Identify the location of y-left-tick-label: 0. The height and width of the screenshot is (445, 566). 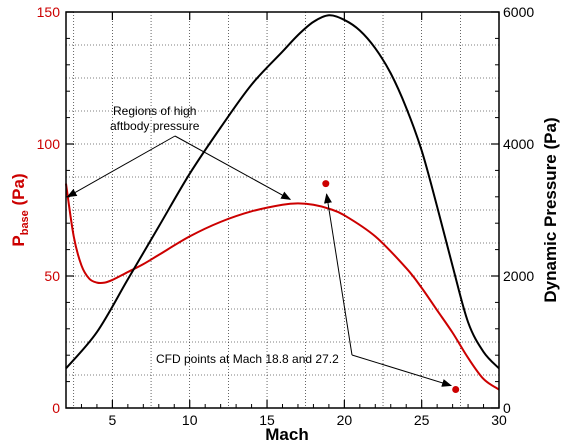
(56, 408).